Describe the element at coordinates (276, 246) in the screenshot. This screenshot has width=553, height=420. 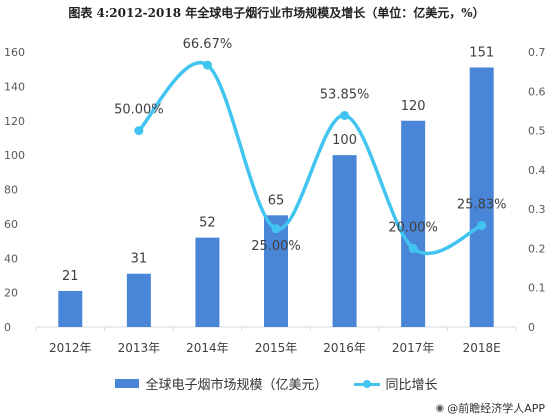
I see `growth-value-label: 25.00%` at that location.